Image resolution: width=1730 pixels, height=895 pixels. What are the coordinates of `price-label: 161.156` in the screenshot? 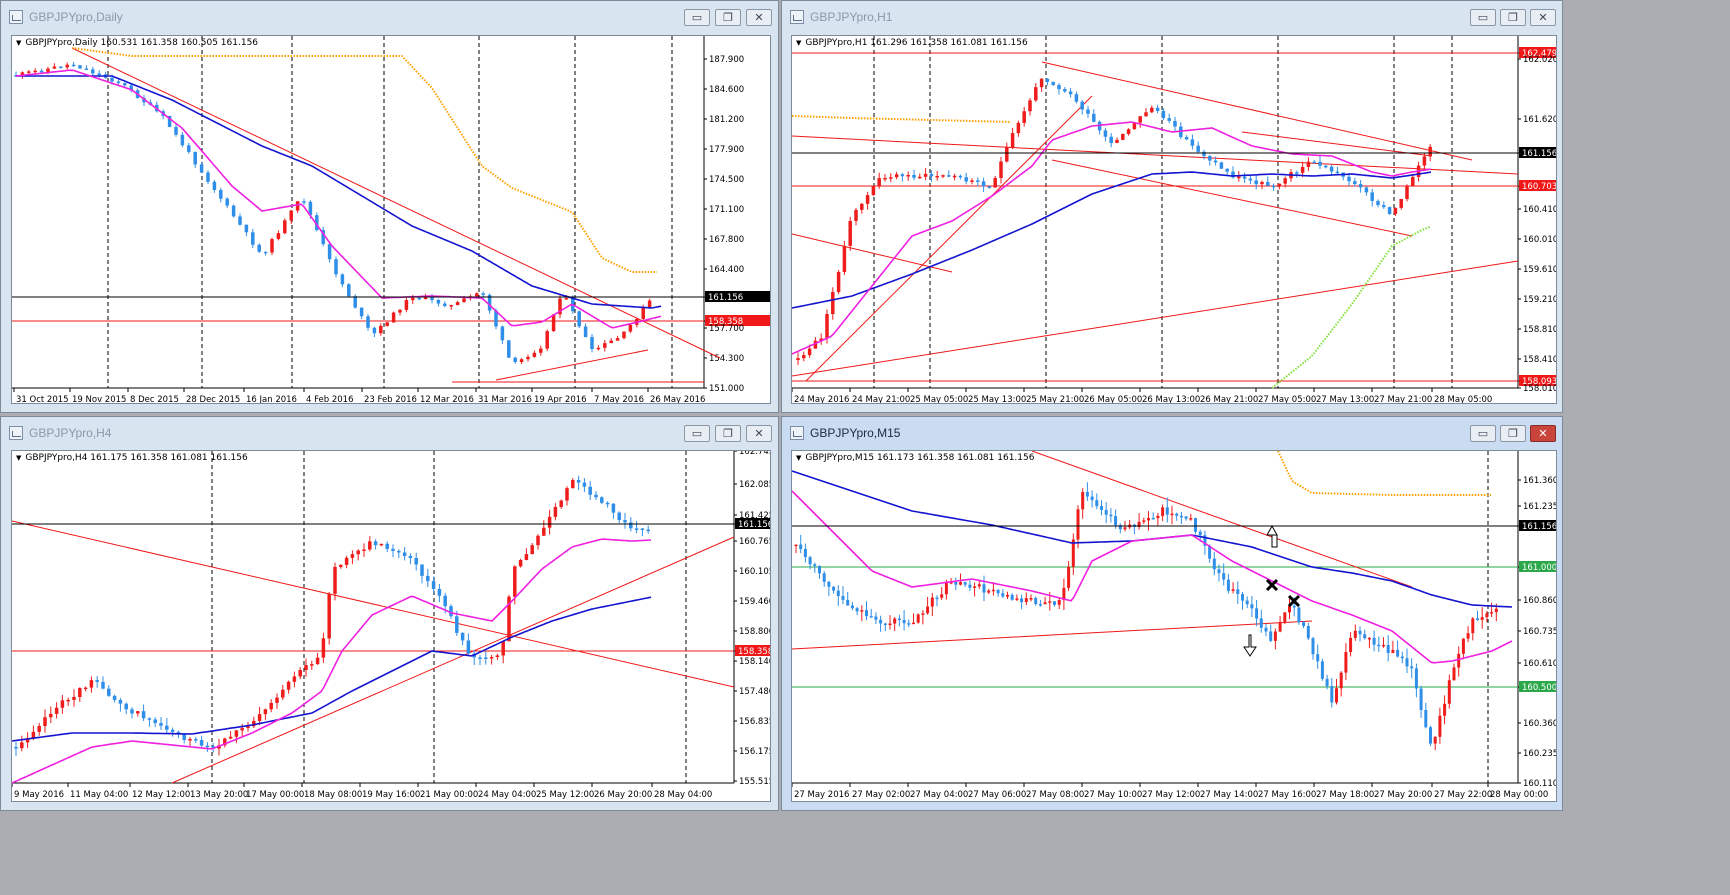 It's located at (754, 525).